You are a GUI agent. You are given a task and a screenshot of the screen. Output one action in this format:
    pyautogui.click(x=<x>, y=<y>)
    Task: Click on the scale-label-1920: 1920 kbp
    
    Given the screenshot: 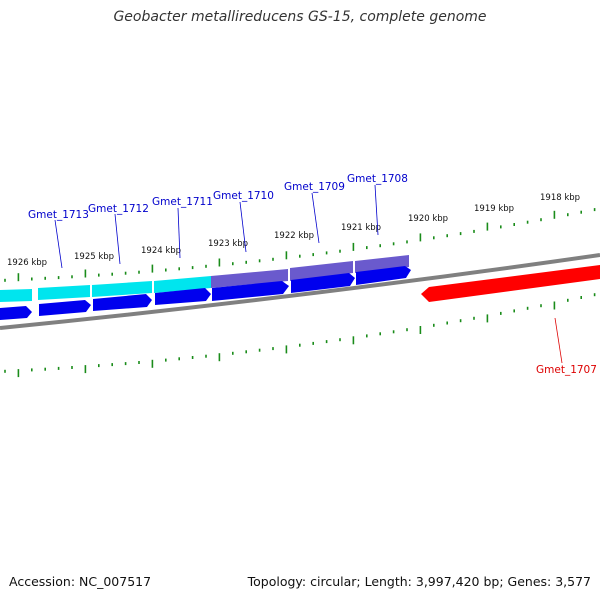 What is the action you would take?
    pyautogui.click(x=428, y=219)
    